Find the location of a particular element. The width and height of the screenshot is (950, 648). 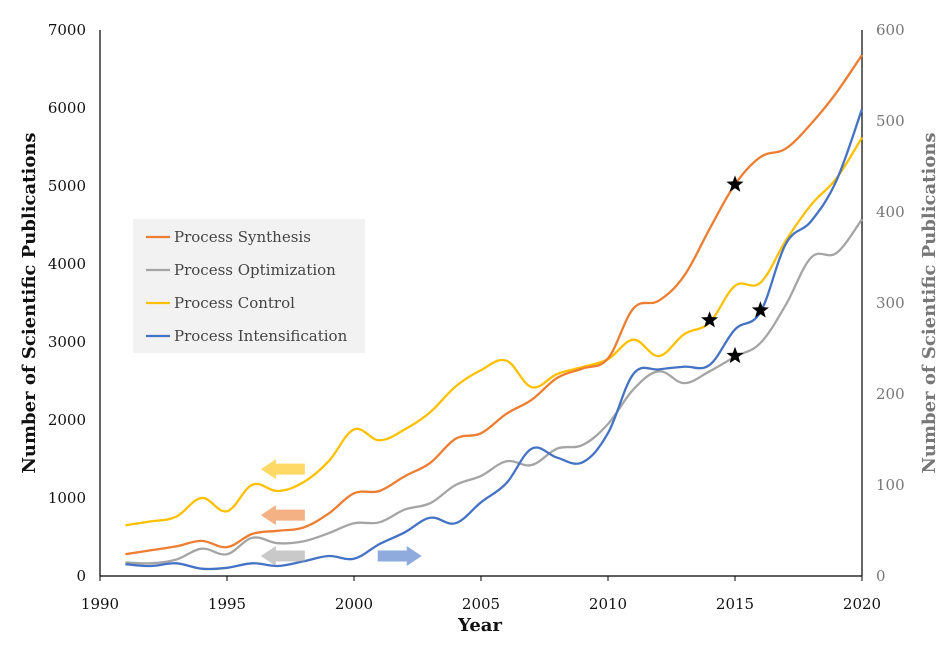

y-right-tick-label: 100 is located at coordinates (890, 485).